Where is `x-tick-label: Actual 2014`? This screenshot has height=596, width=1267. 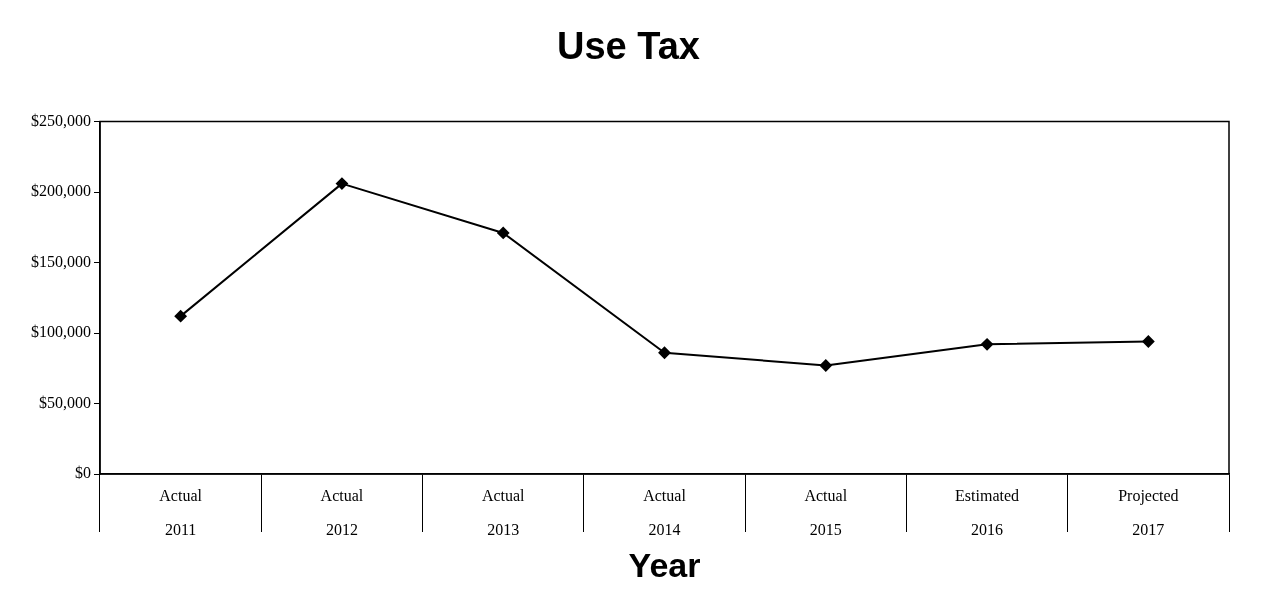
x-tick-label: Actual 2014 is located at coordinates (665, 512).